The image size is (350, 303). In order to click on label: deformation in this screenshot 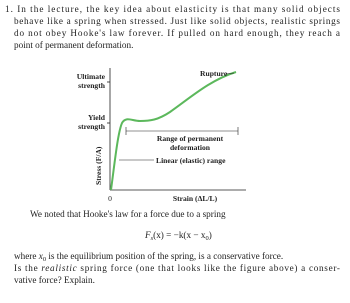, I will do `click(190, 147)`.